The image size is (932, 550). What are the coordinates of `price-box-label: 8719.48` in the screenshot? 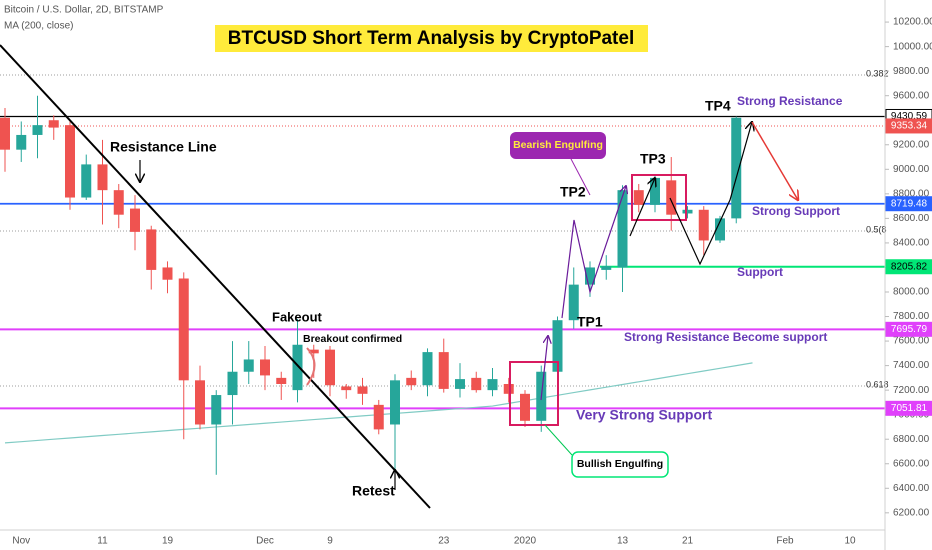 It's located at (909, 203).